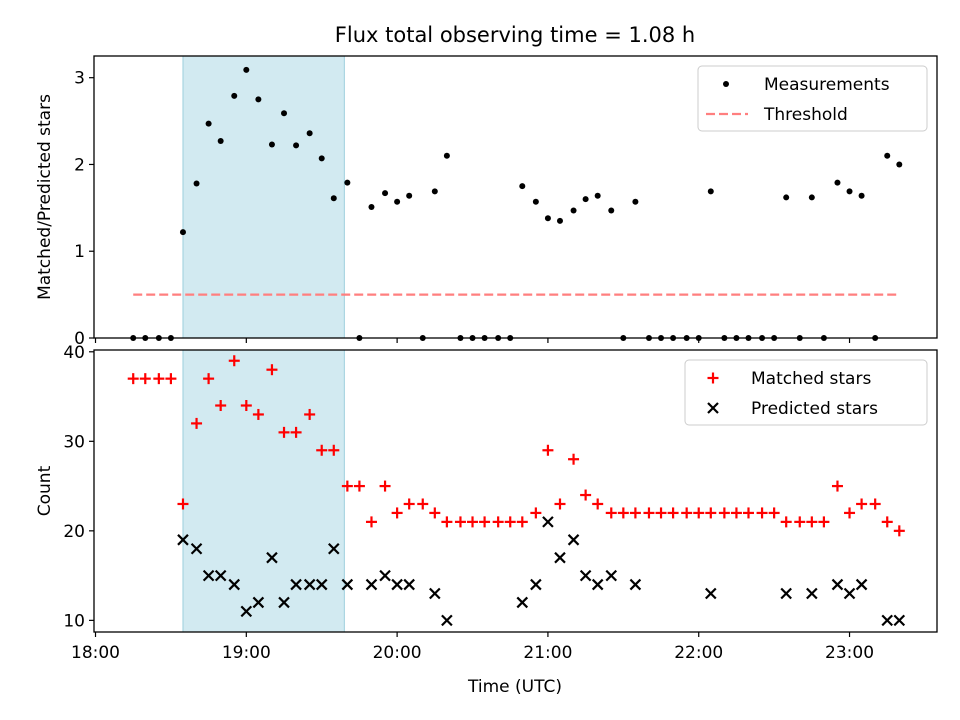 Image resolution: width=960 pixels, height=720 pixels. What do you see at coordinates (45, 490) in the screenshot?
I see `bottom-panel-ylabel: Count` at bounding box center [45, 490].